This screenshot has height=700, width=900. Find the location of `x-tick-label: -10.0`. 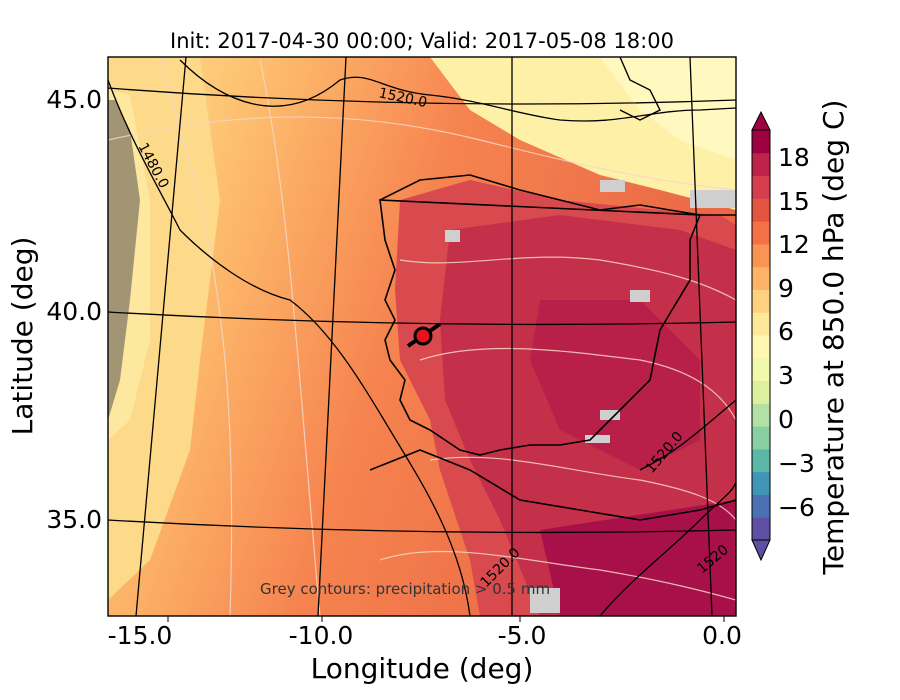

x-tick-label: -10.0 is located at coordinates (321, 635).